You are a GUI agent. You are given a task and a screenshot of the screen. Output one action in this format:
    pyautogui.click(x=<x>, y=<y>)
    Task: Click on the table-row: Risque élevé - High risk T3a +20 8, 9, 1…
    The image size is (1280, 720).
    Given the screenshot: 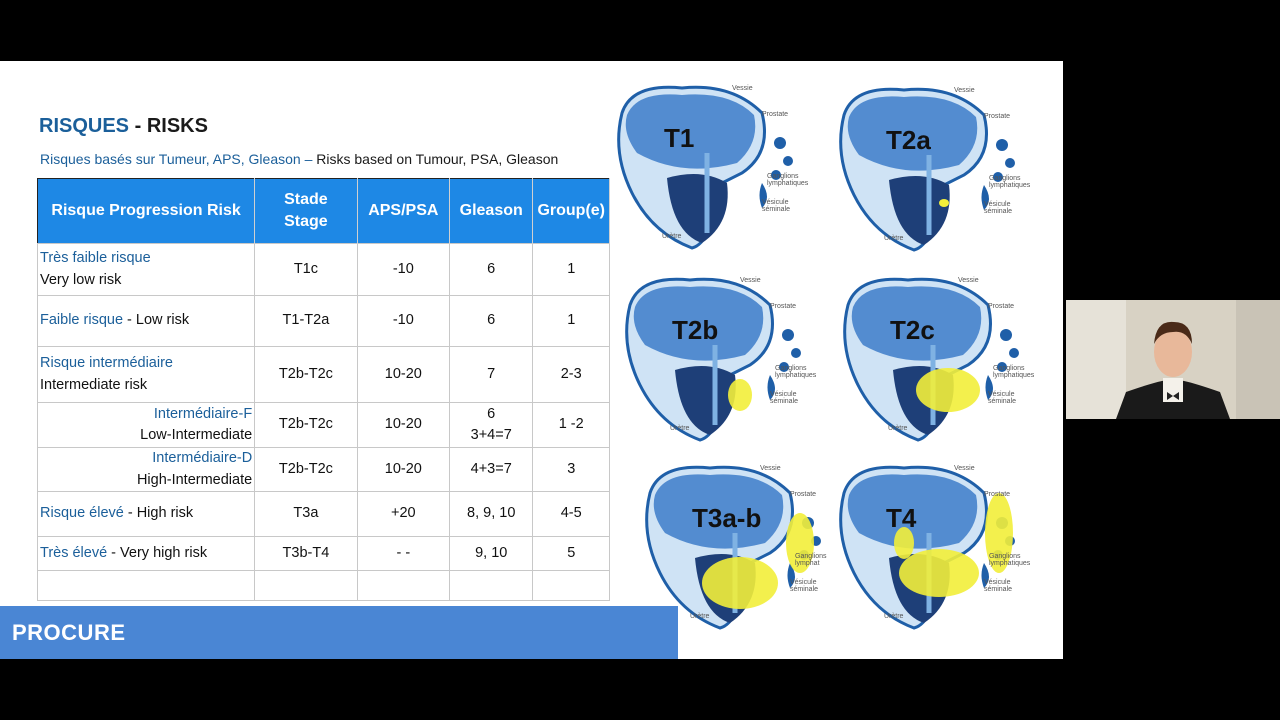 What is the action you would take?
    pyautogui.click(x=323, y=514)
    